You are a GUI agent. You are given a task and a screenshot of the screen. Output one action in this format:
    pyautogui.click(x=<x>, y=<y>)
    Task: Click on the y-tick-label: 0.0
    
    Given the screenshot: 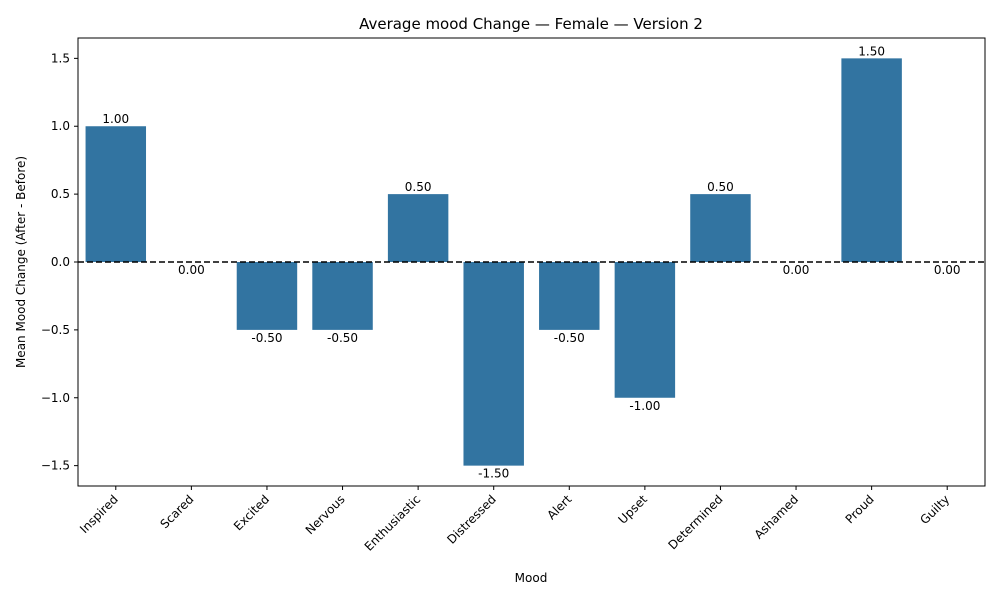 What is the action you would take?
    pyautogui.click(x=60, y=262)
    